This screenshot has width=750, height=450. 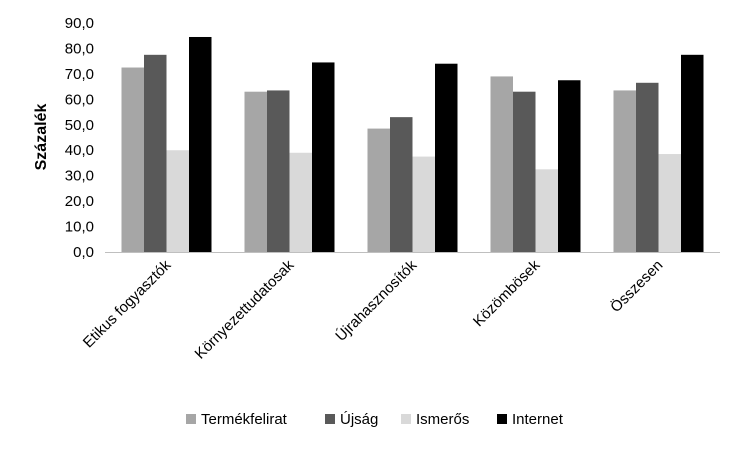 What do you see at coordinates (524, 171) in the screenshot?
I see `bar--js-g-3` at bounding box center [524, 171].